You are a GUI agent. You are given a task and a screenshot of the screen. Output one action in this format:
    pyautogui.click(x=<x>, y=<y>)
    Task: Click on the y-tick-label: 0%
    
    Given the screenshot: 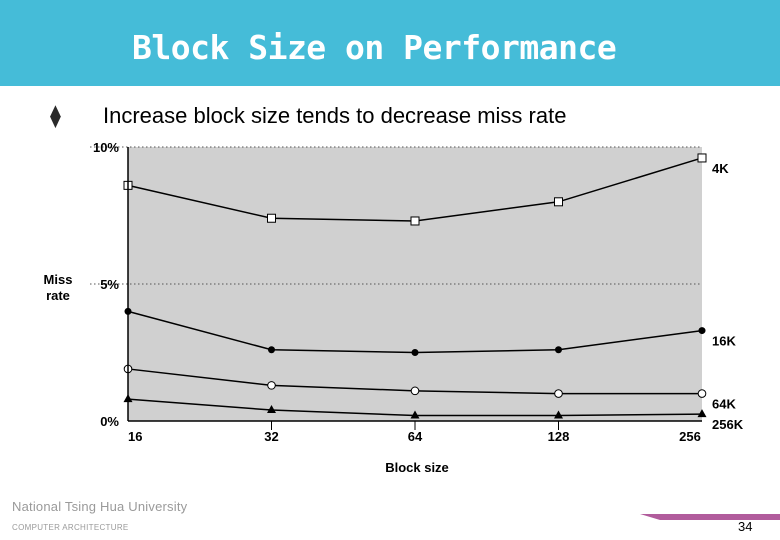 What is the action you would take?
    pyautogui.click(x=109, y=421)
    